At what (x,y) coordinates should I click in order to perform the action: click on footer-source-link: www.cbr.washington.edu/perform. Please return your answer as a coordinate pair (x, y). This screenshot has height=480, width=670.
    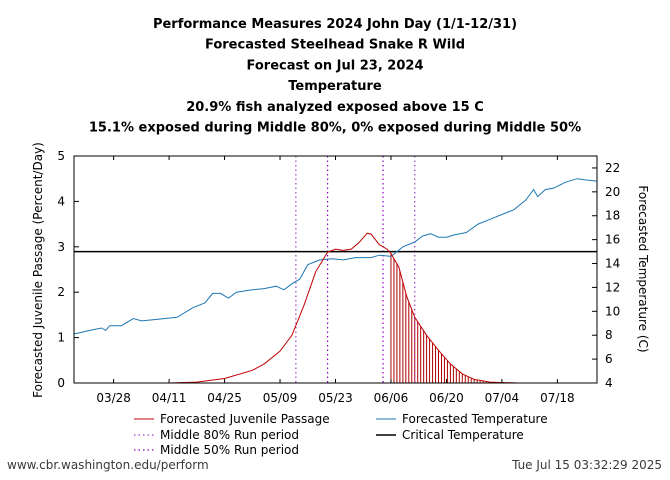
    Looking at the image, I should click on (108, 465).